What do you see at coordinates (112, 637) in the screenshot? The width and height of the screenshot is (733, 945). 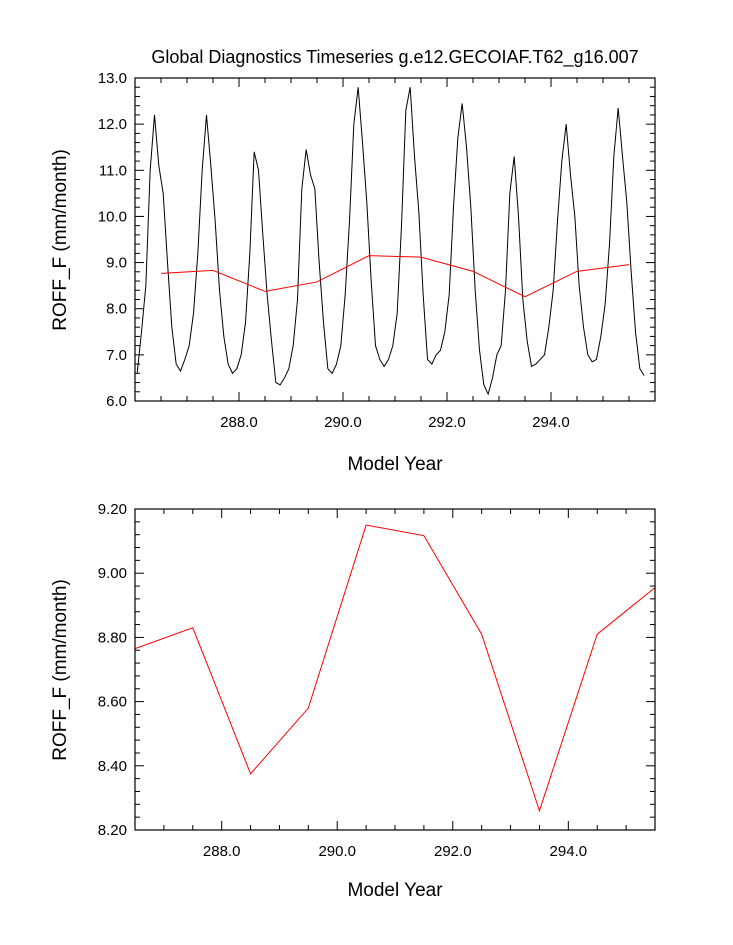 I see `y-tick-label: 8.80` at bounding box center [112, 637].